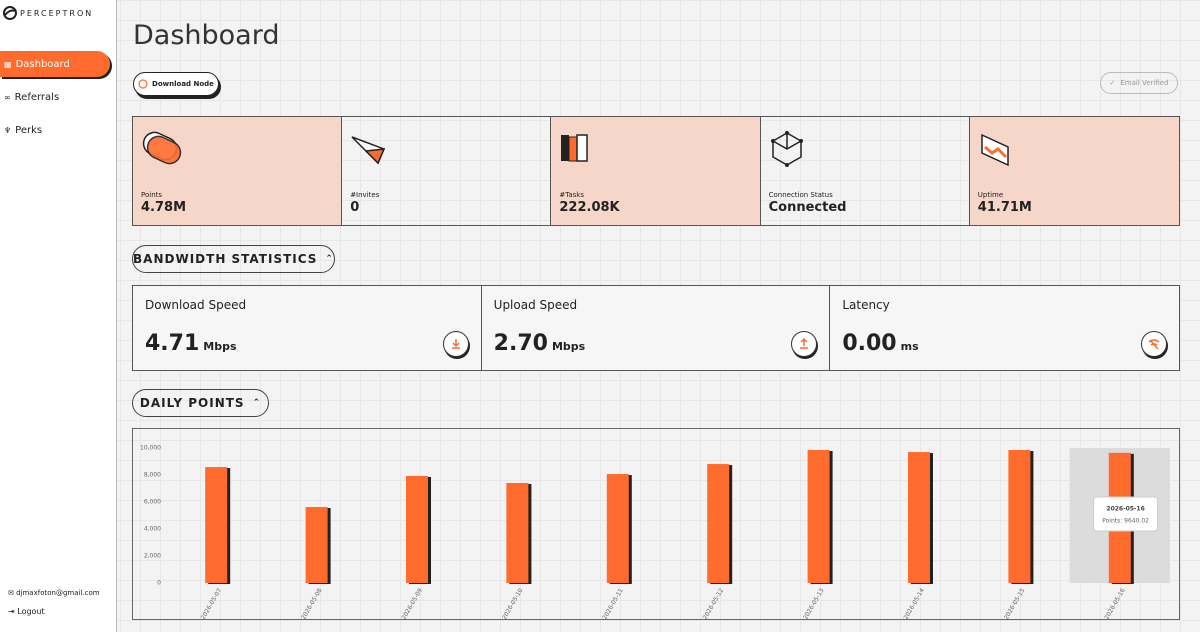 Image resolution: width=1200 pixels, height=632 pixels. I want to click on stat-value: 41.71M, so click(1004, 207).